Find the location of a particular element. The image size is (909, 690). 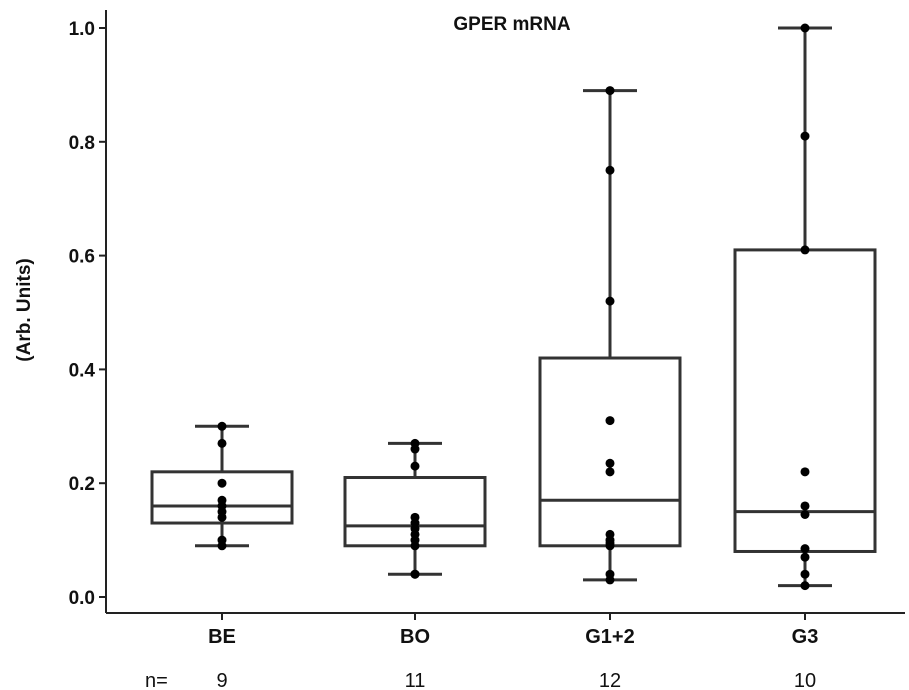

y-axis-label: (Arb. Units) is located at coordinates (24, 309).